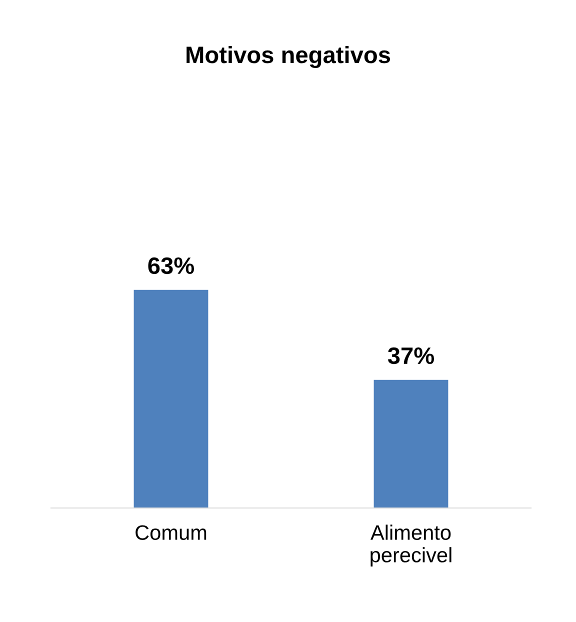 Image resolution: width=576 pixels, height=622 pixels. I want to click on x-tick-label: Comum, so click(171, 532).